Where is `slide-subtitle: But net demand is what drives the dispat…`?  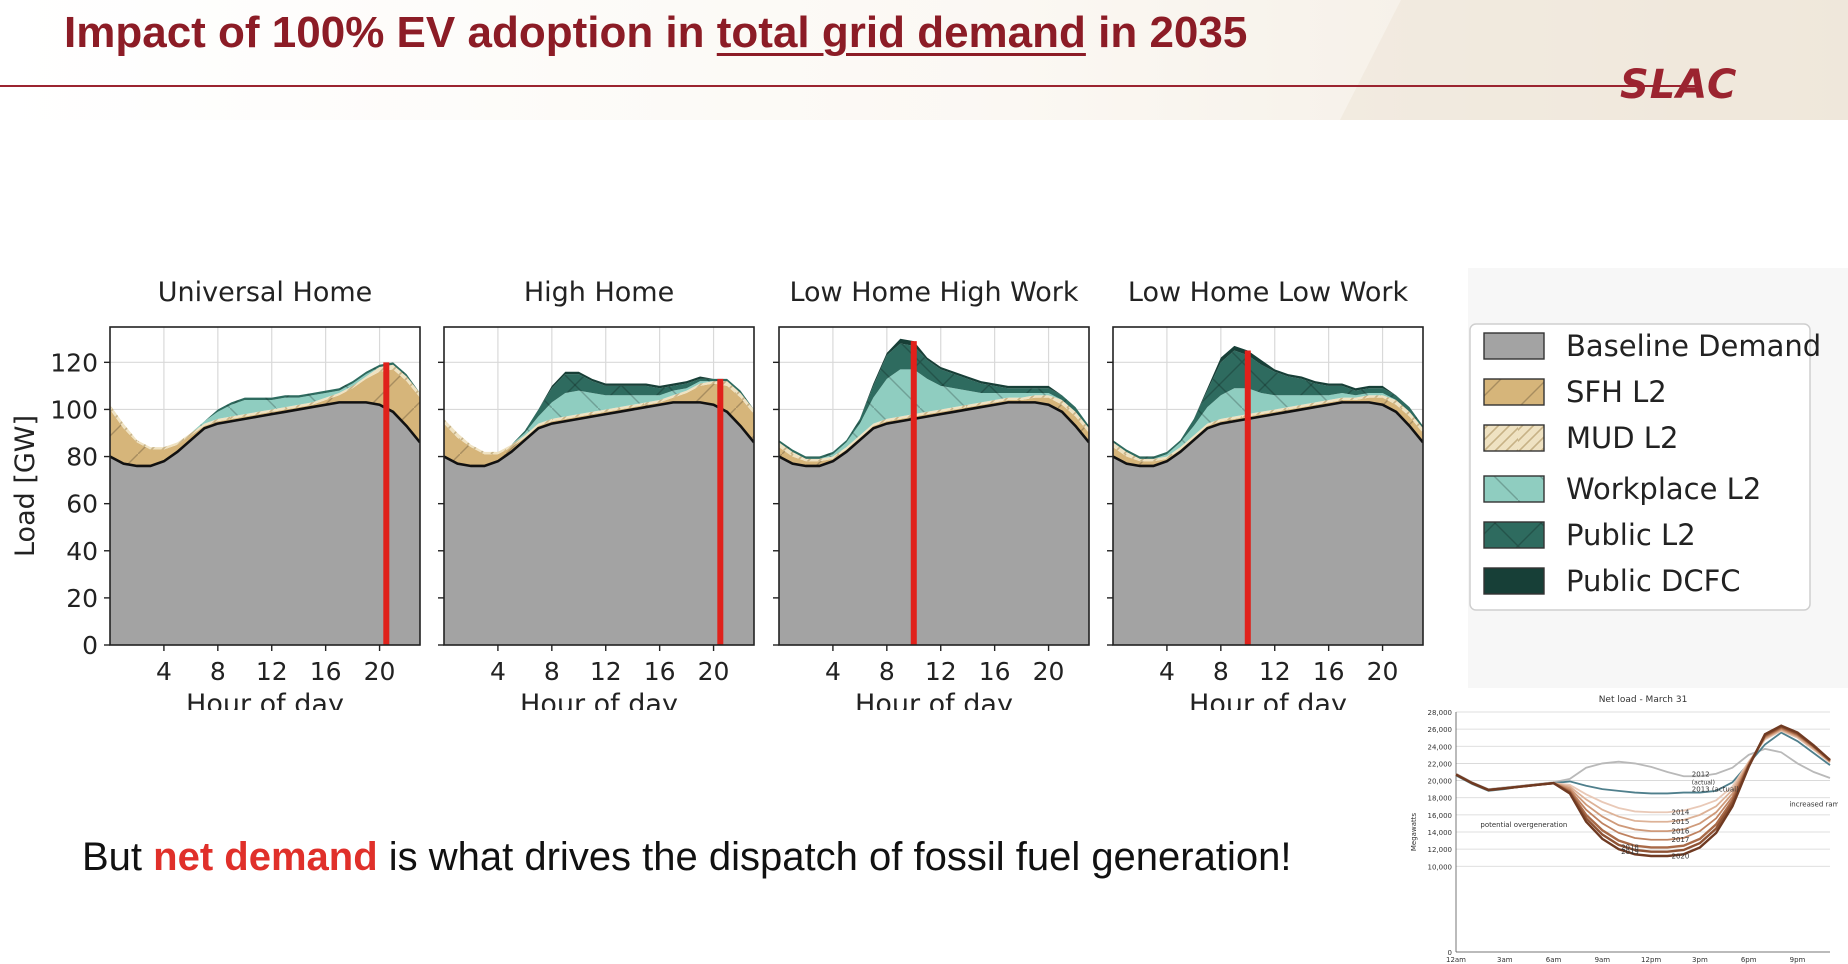 slide-subtitle: But net demand is what drives the dispat… is located at coordinates (686, 857).